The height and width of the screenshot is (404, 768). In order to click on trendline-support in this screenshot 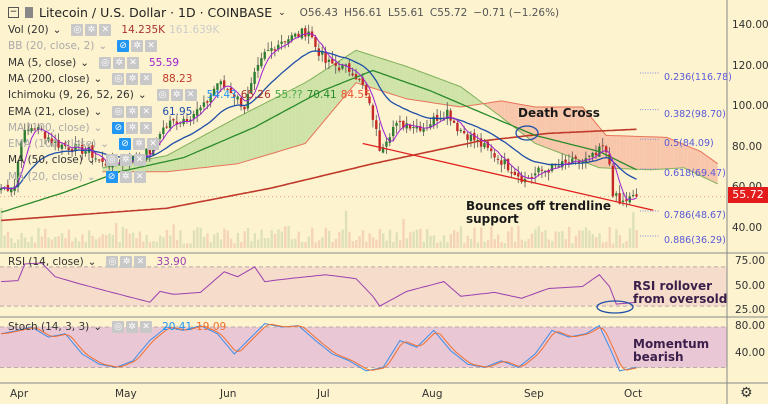, I will do `click(508, 176)`.